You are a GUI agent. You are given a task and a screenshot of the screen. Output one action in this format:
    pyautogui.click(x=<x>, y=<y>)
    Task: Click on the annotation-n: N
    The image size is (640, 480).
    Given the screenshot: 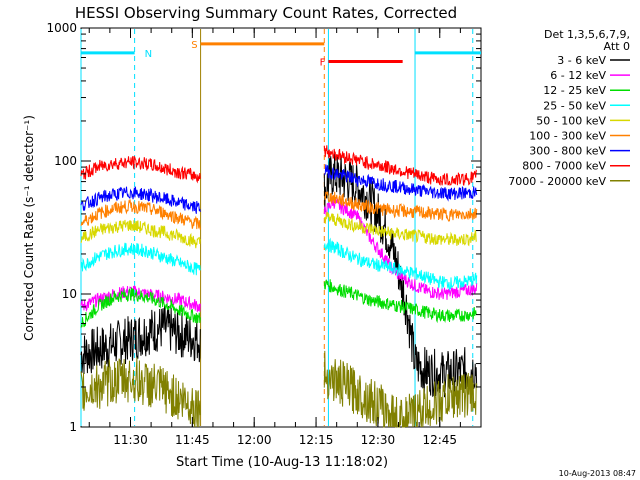 What is the action you would take?
    pyautogui.click(x=281, y=54)
    